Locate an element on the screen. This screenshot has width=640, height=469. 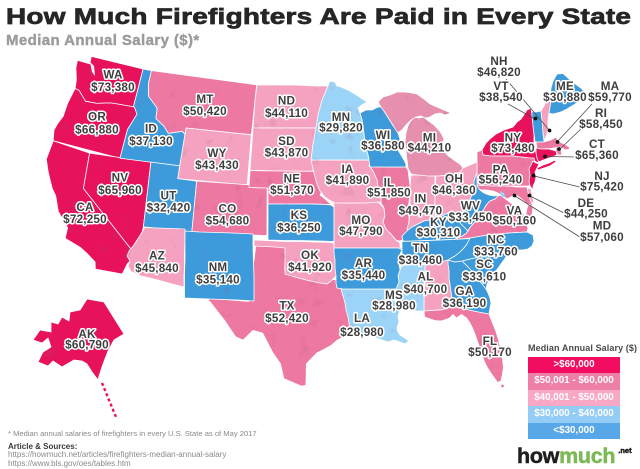
svg-text: $36,190 is located at coordinates (465, 303).